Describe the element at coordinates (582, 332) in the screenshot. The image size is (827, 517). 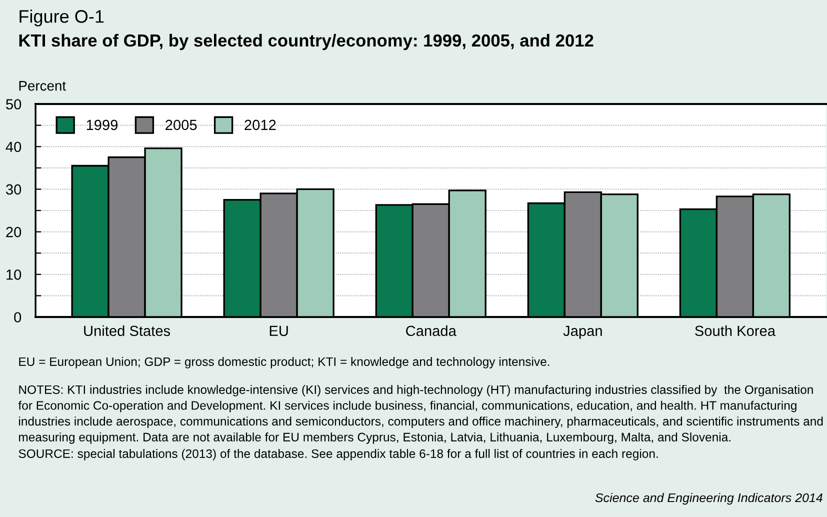
I see `x-tick-label: Japan` at that location.